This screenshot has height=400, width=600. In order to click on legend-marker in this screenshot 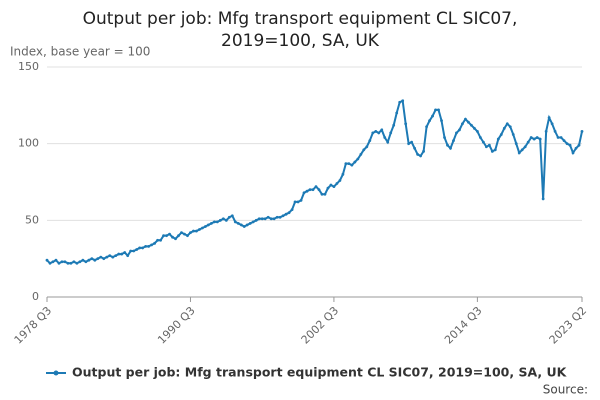, I will do `click(56, 373)`.